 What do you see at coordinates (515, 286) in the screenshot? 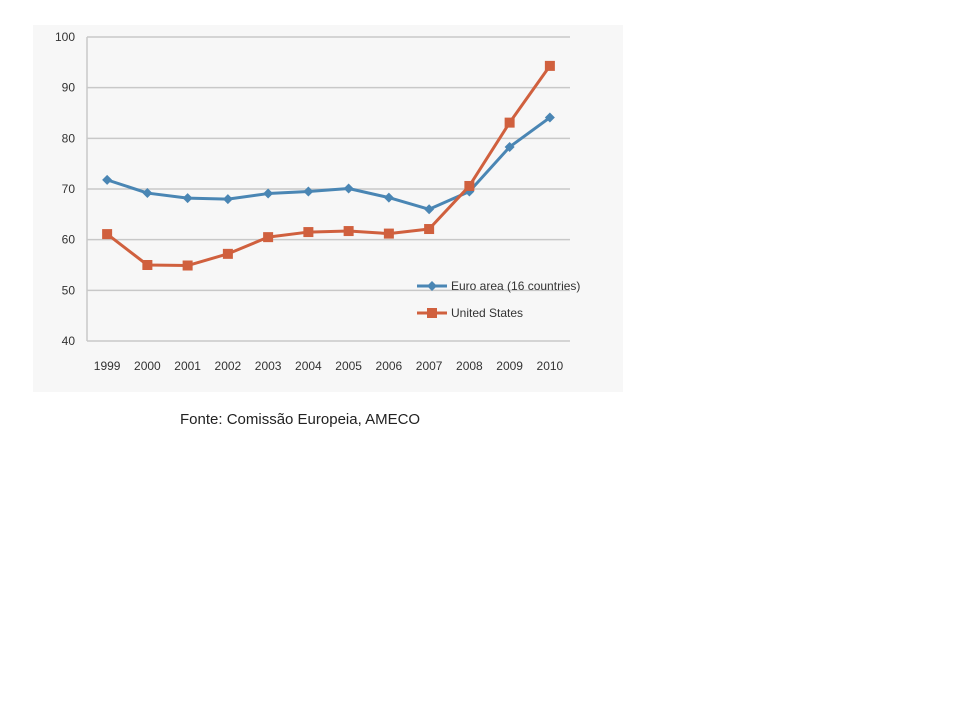
I see `legend-label: Euro area (16 countries)` at bounding box center [515, 286].